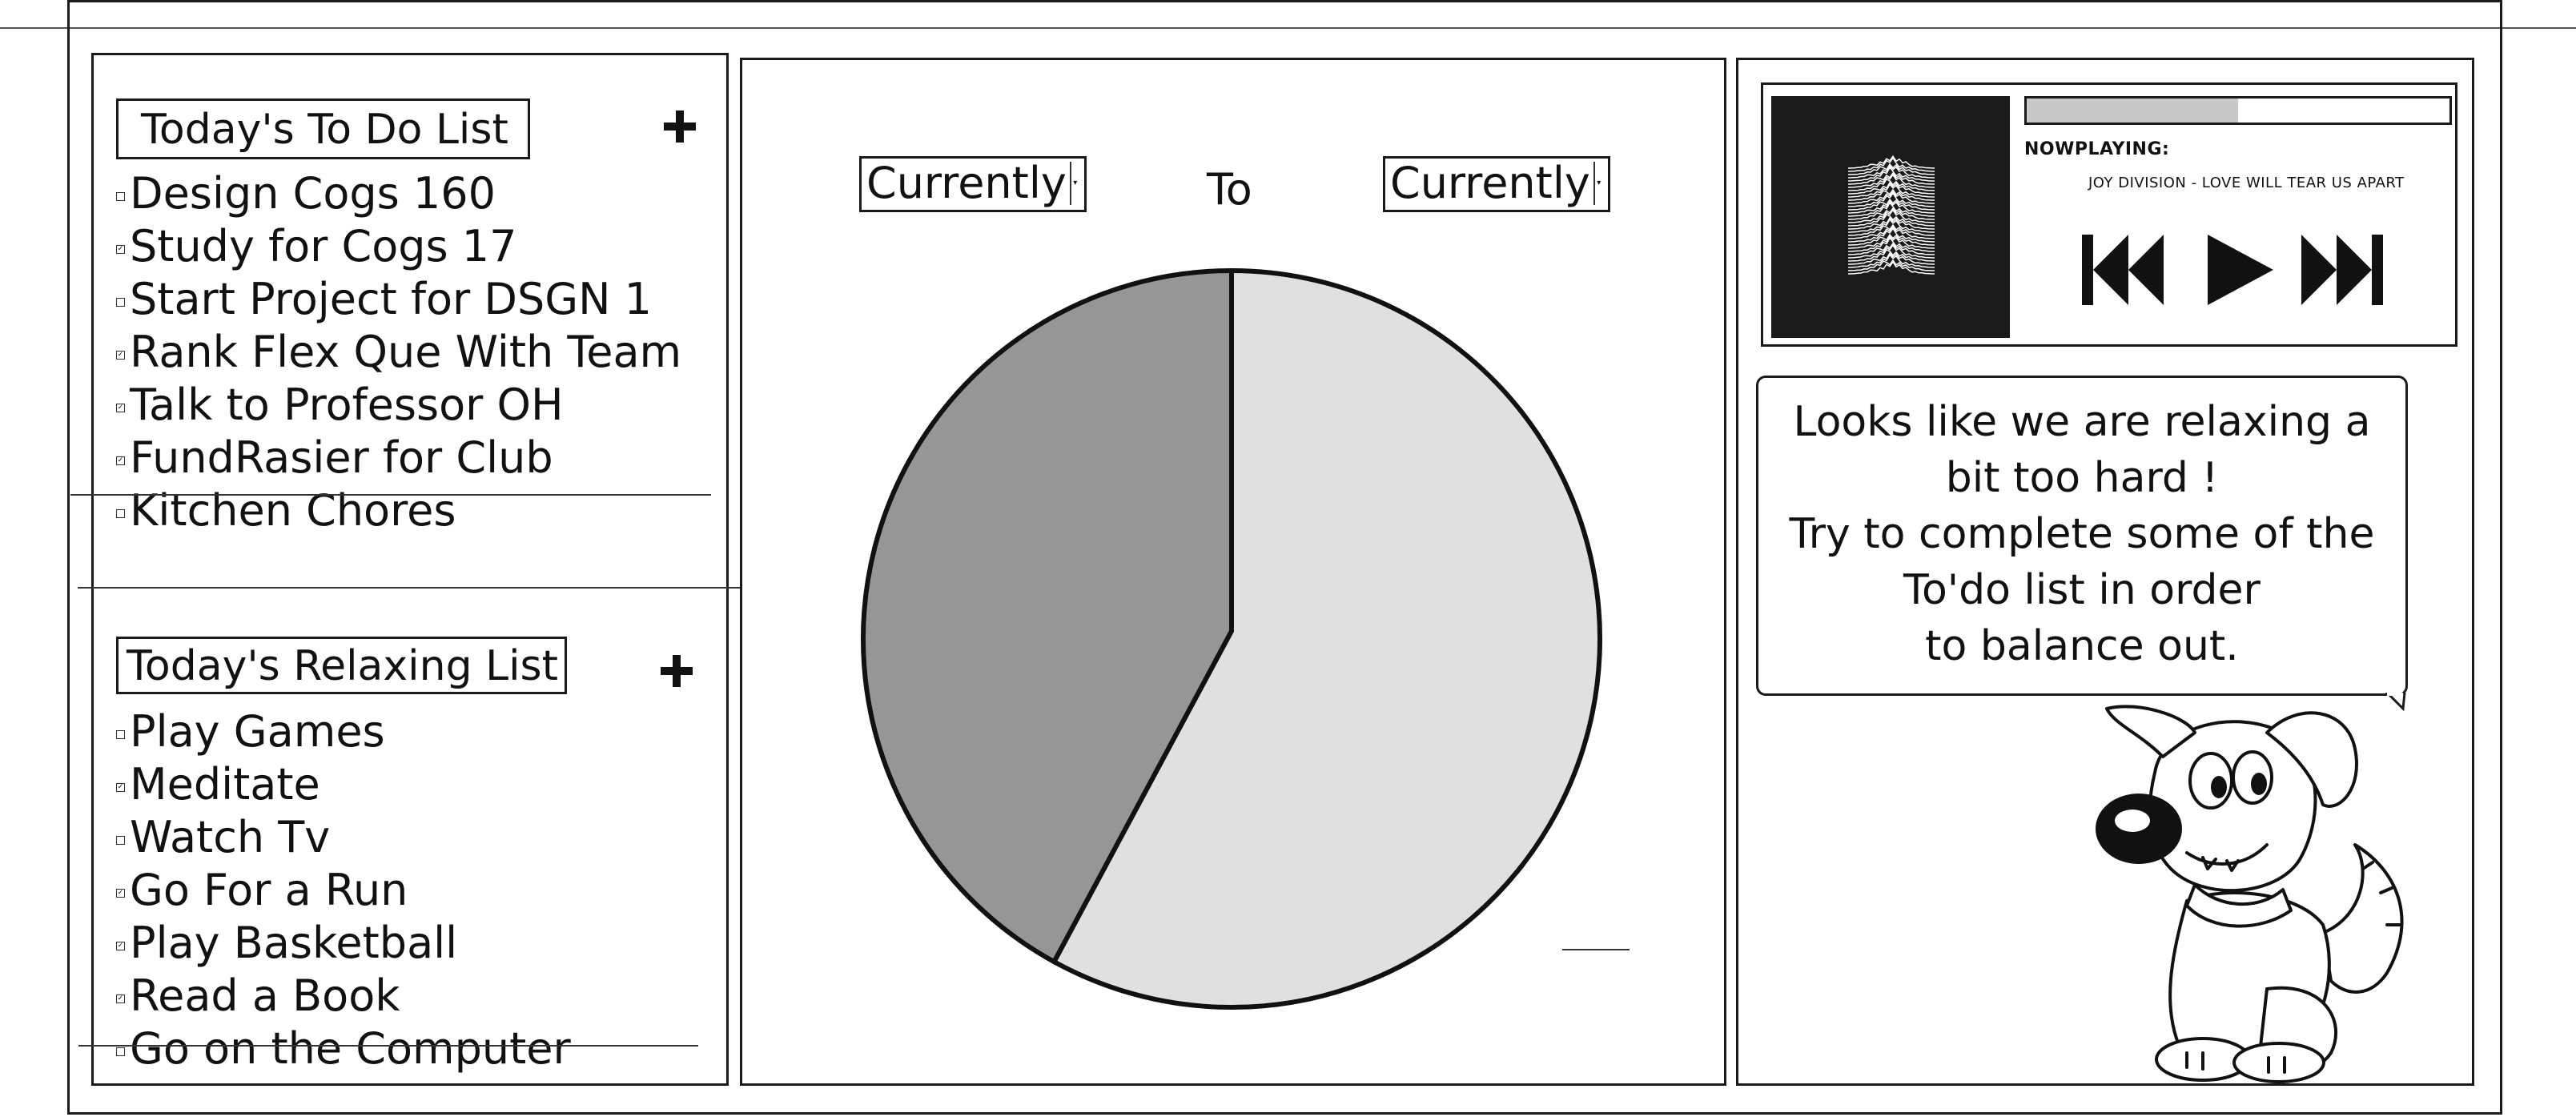  Describe the element at coordinates (347, 405) in the screenshot. I see `list-item-label: Talk to Professor OH` at that location.